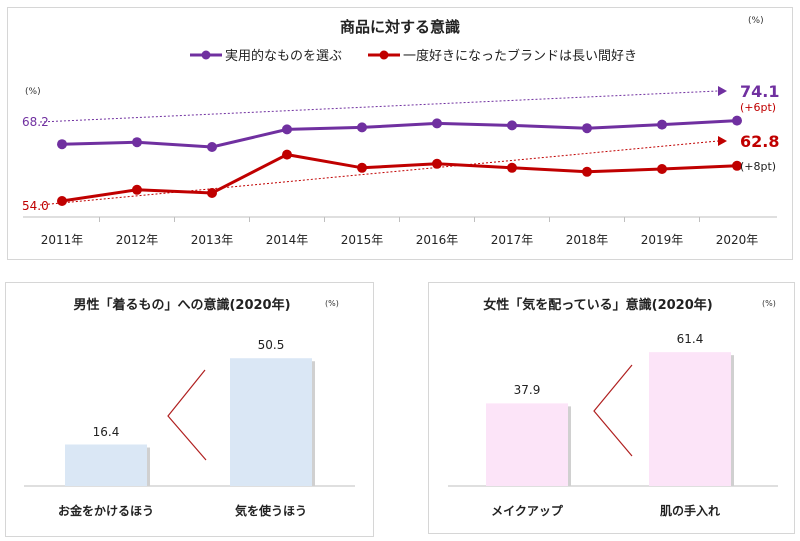 Image resolution: width=800 pixels, height=541 pixels. I want to click on start-label-practical: 68.2, so click(35, 122).